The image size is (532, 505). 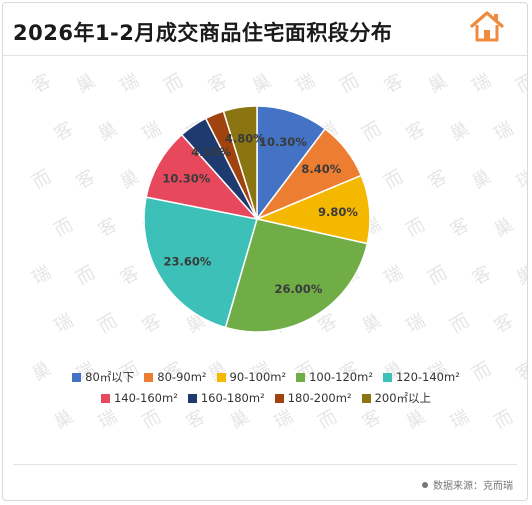 What do you see at coordinates (298, 289) in the screenshot?
I see `slice-data-label: 26.00%` at bounding box center [298, 289].